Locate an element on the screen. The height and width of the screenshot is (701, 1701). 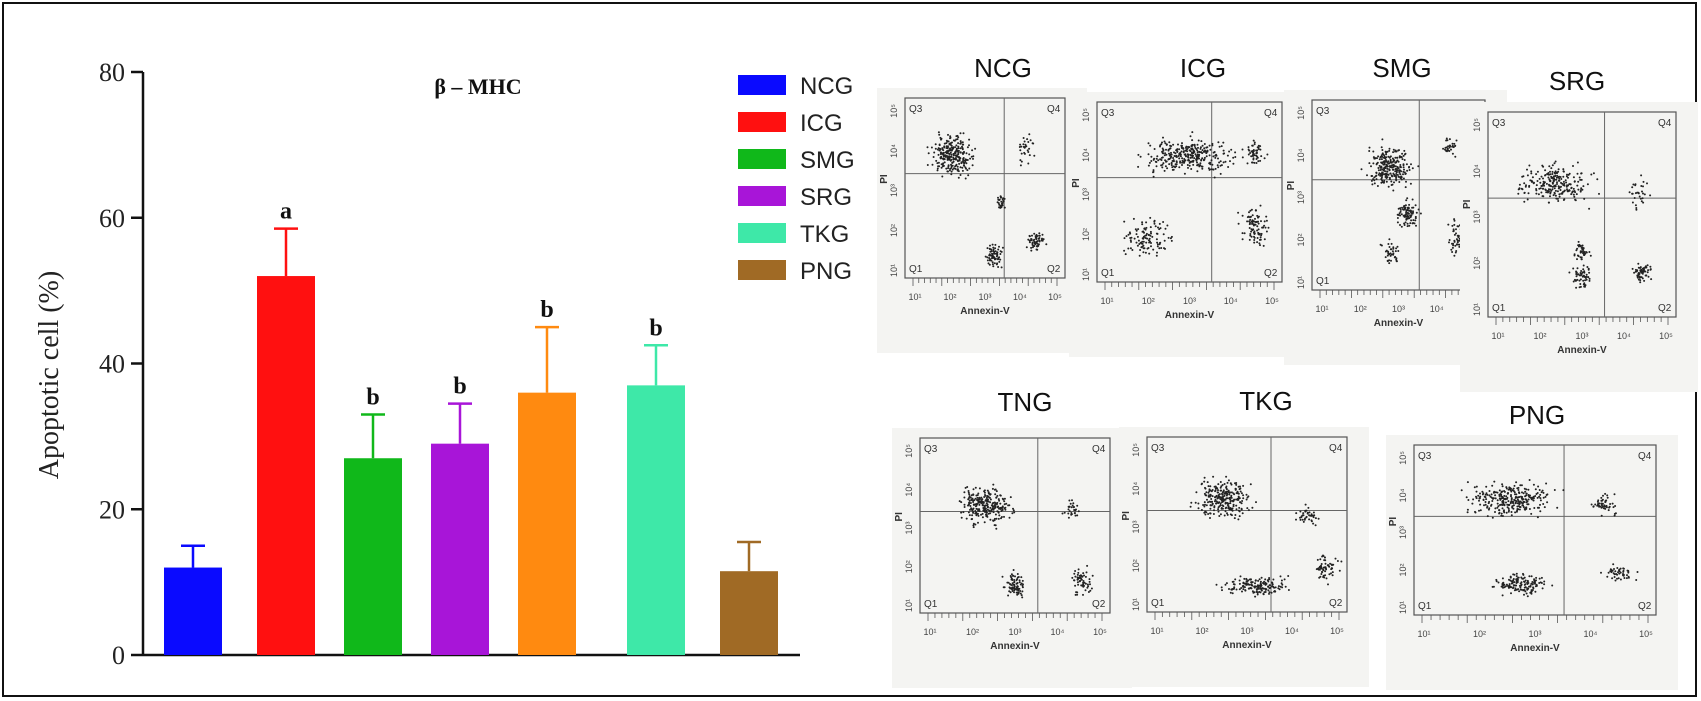
x-tick-label: 10⁴ is located at coordinates (1591, 634).